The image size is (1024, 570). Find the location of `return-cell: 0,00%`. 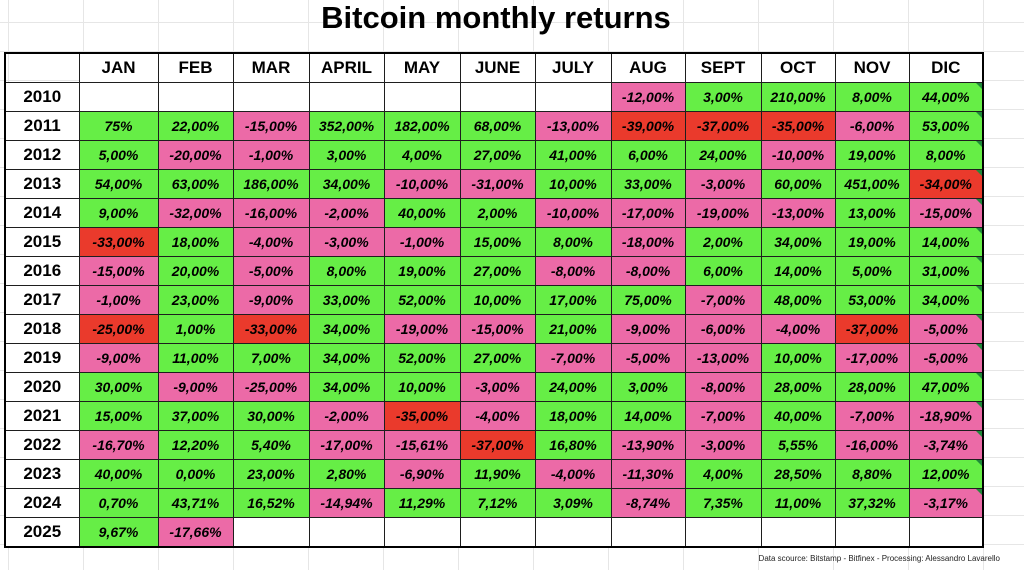

return-cell: 0,00% is located at coordinates (195, 474).